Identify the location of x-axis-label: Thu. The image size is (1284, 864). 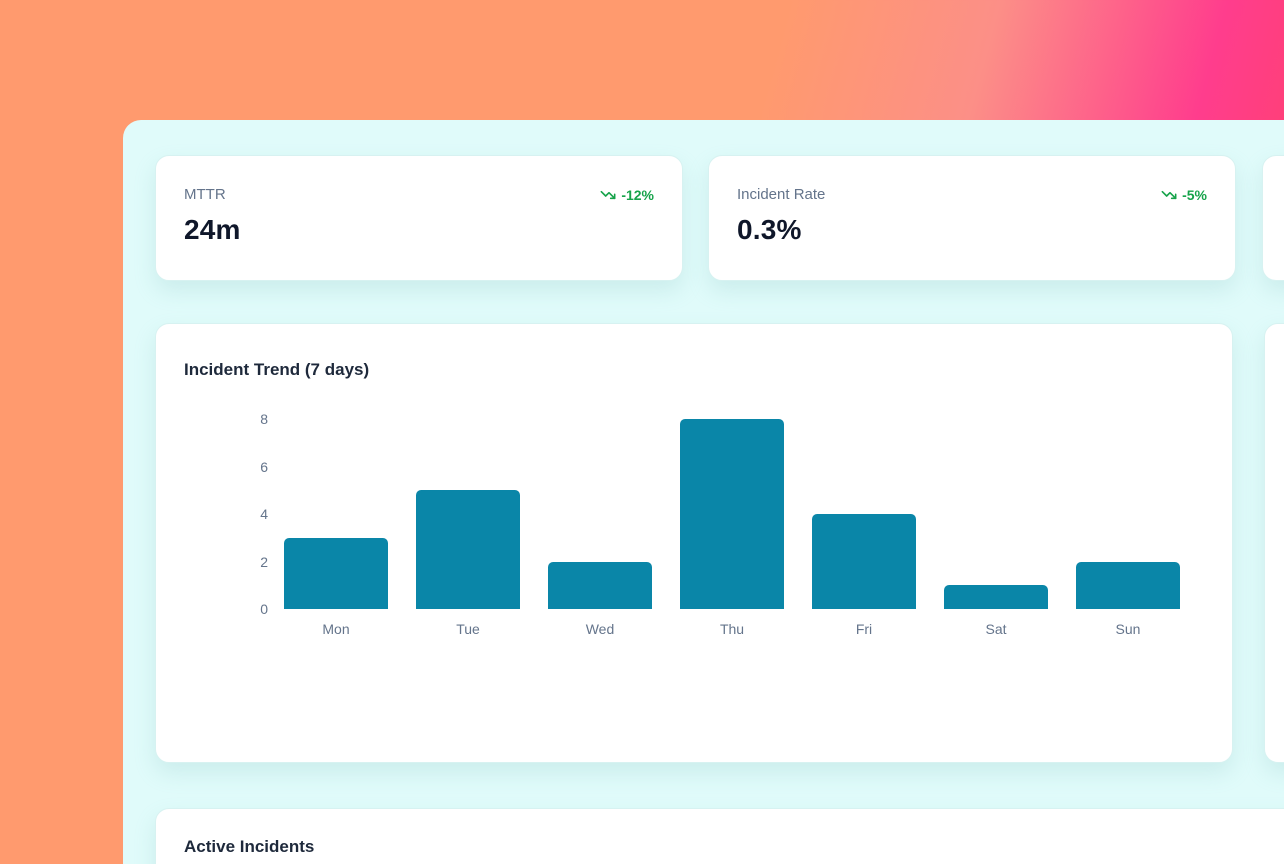
(732, 629).